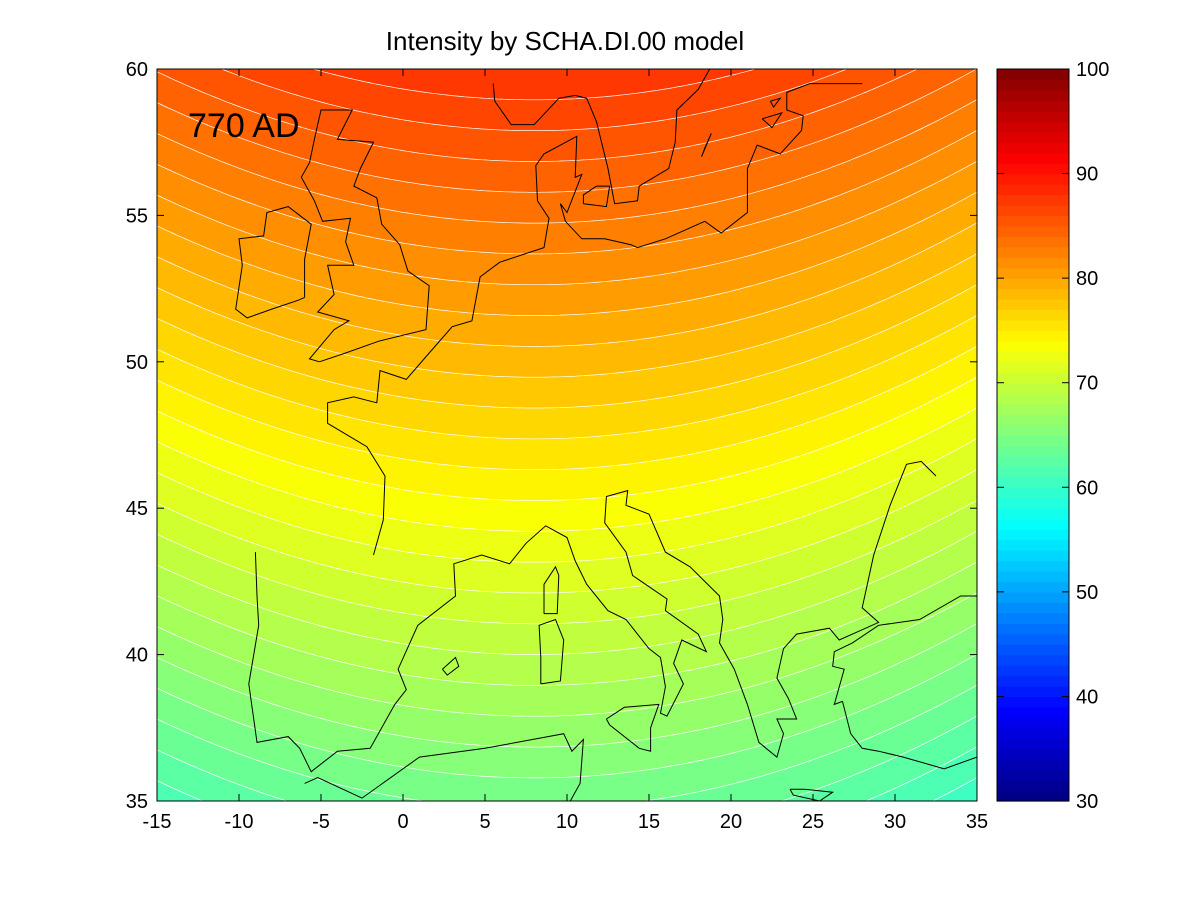 The height and width of the screenshot is (900, 1201). What do you see at coordinates (157, 822) in the screenshot?
I see `x-tick-label: -15` at bounding box center [157, 822].